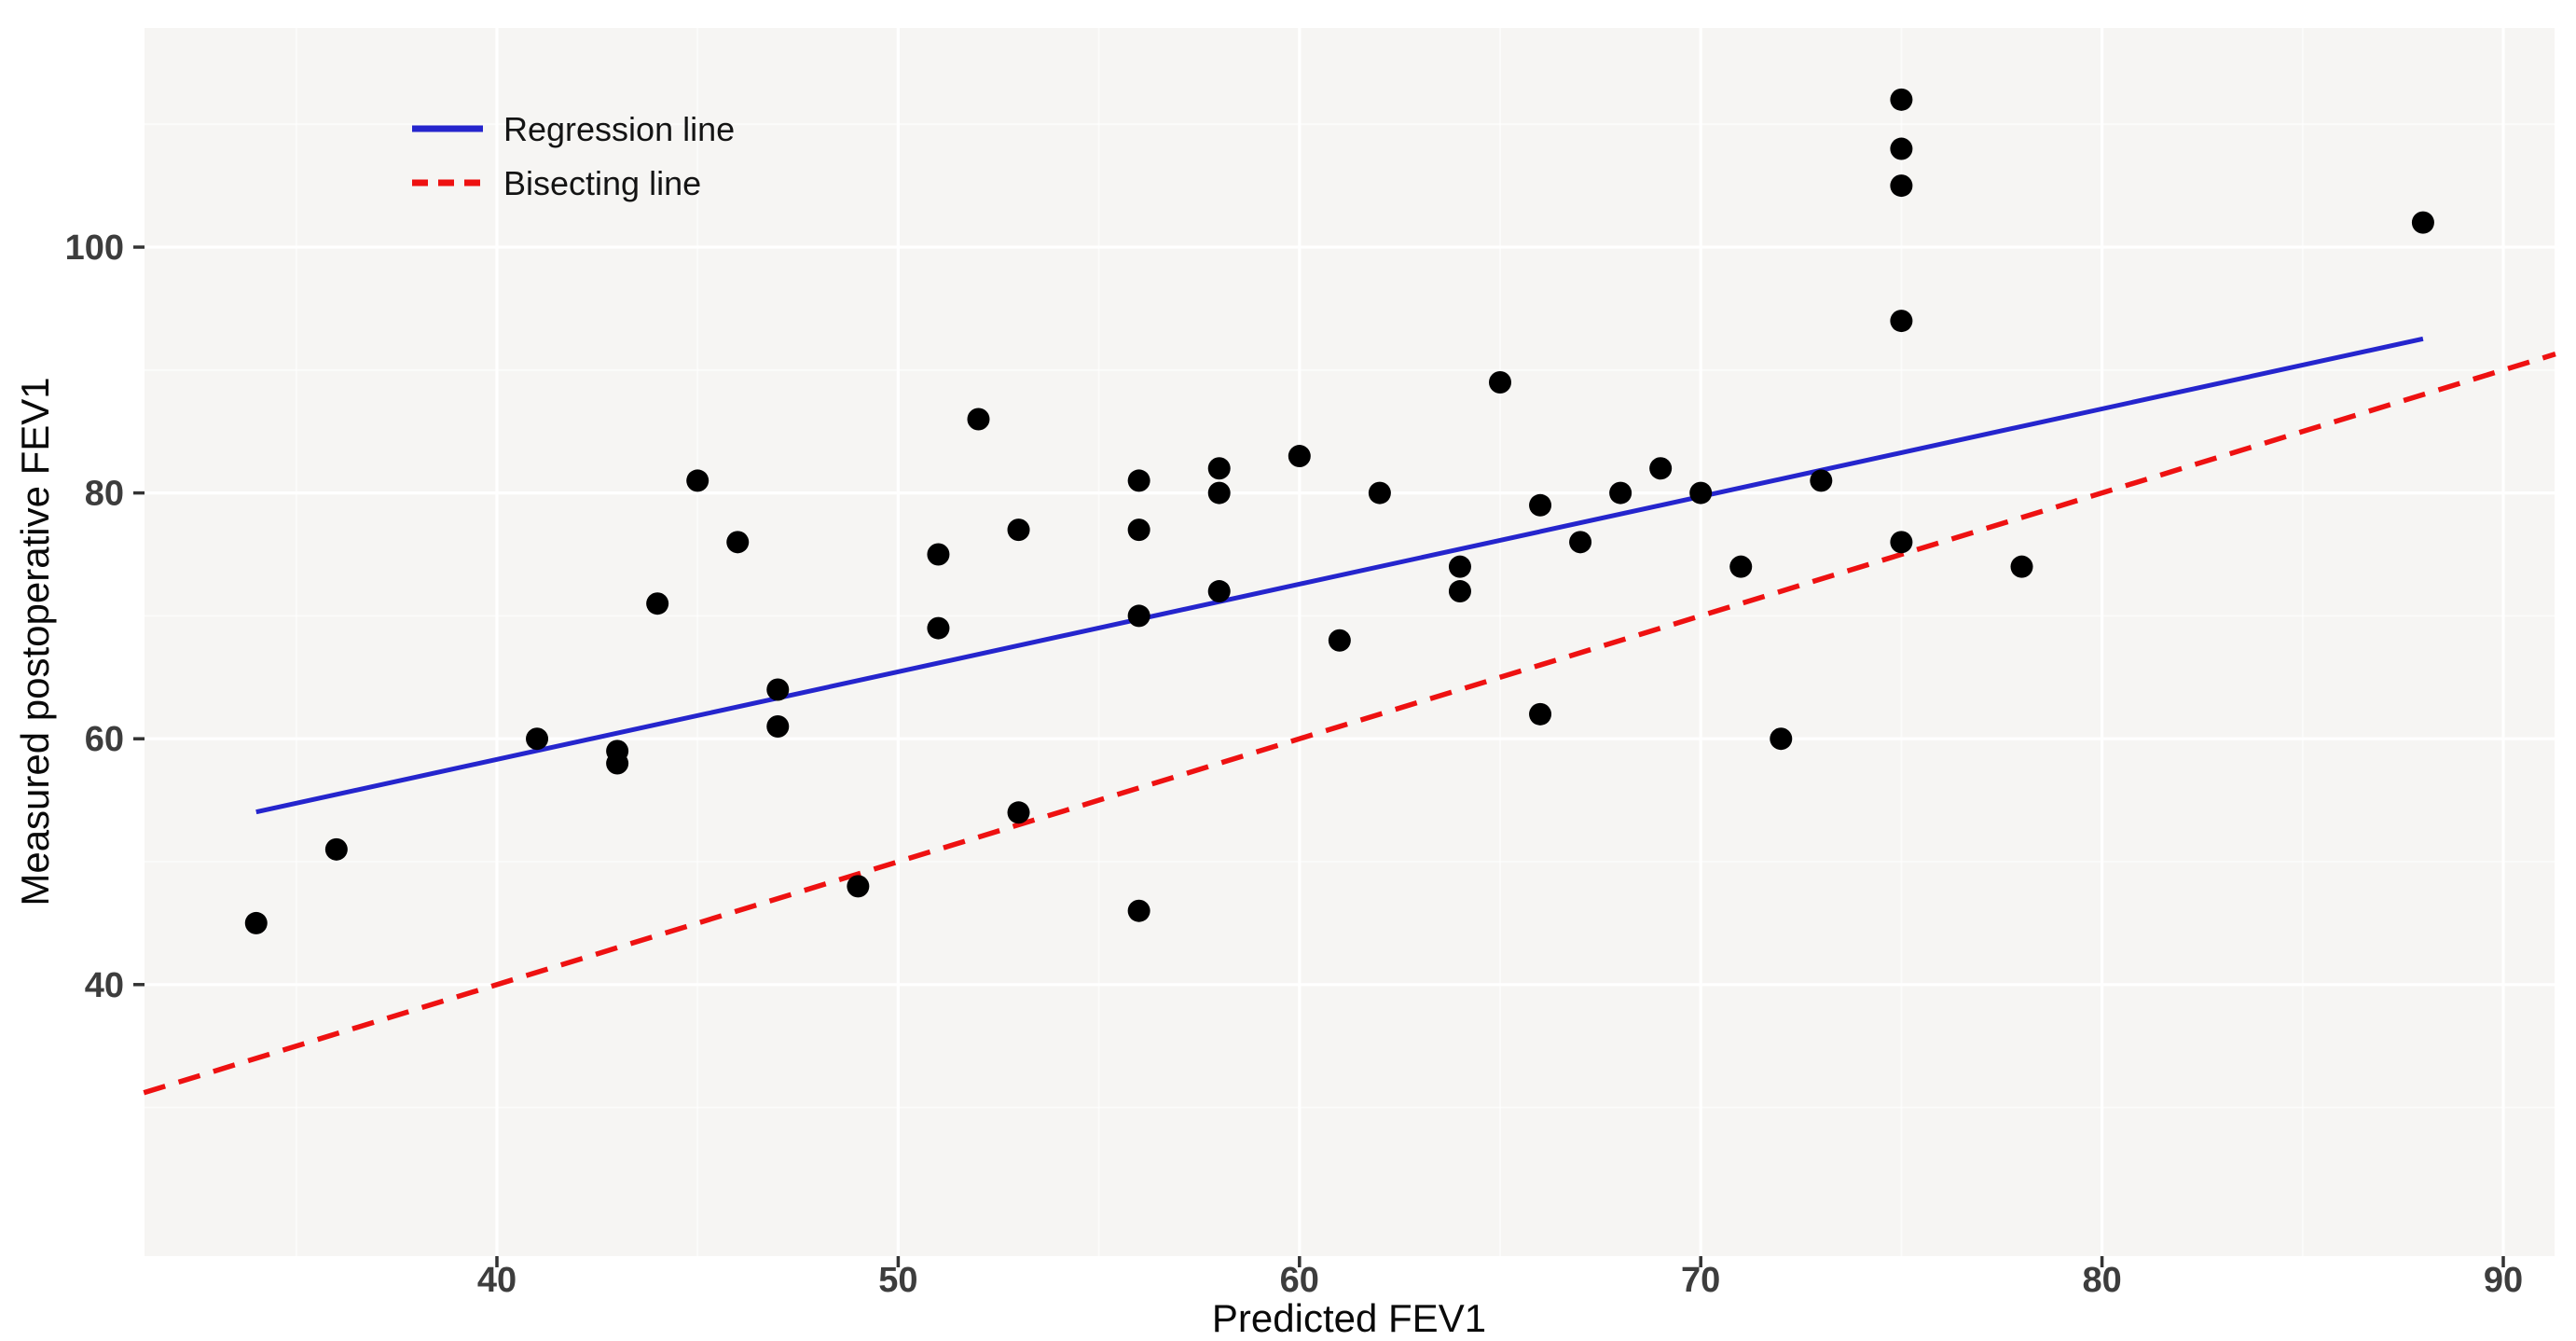  I want to click on legend-item-regression: Regression line, so click(573, 129).